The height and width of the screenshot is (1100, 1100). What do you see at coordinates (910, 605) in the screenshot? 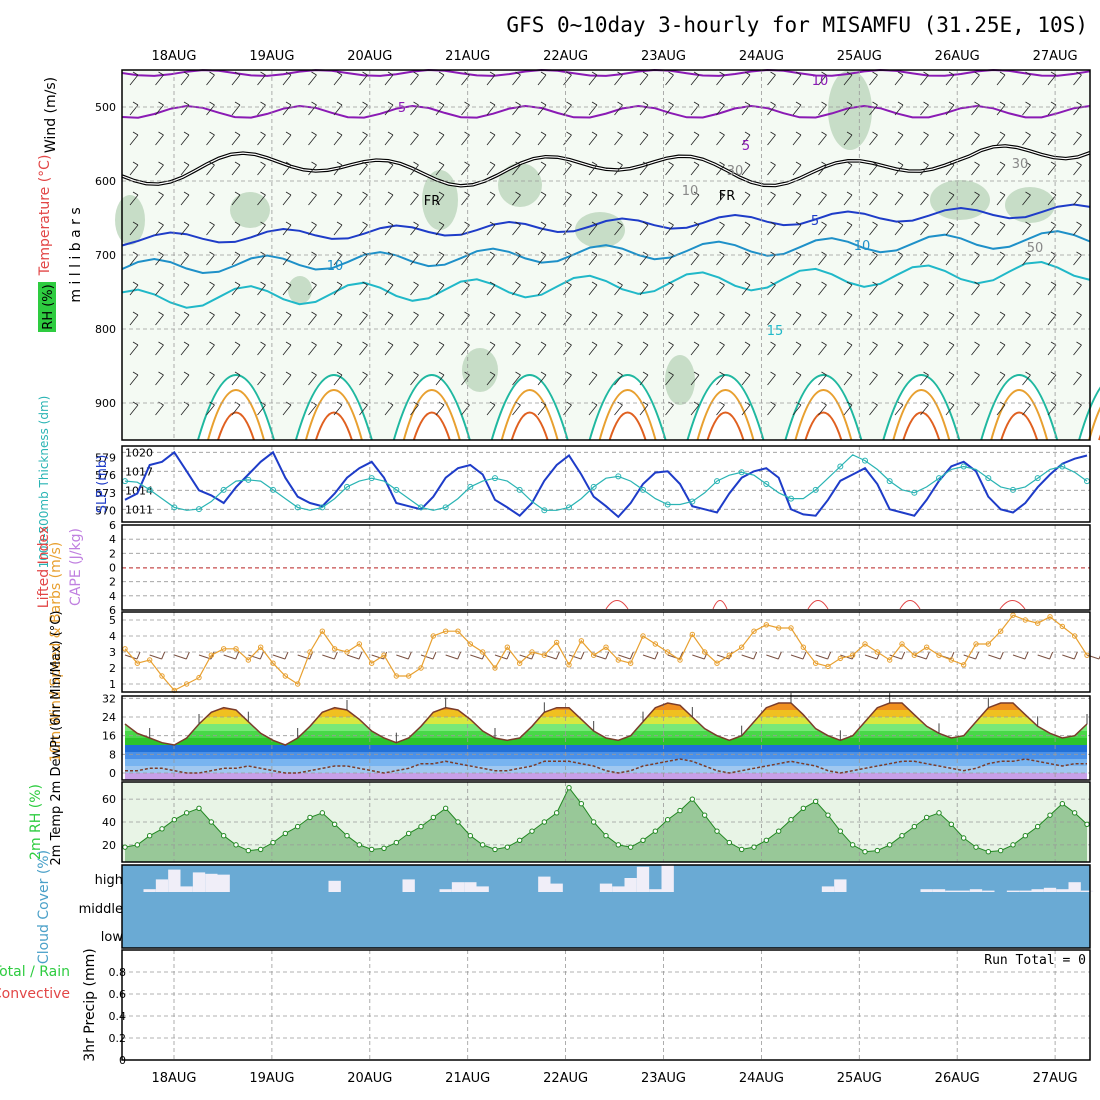
I see `cape-bump` at bounding box center [910, 605].